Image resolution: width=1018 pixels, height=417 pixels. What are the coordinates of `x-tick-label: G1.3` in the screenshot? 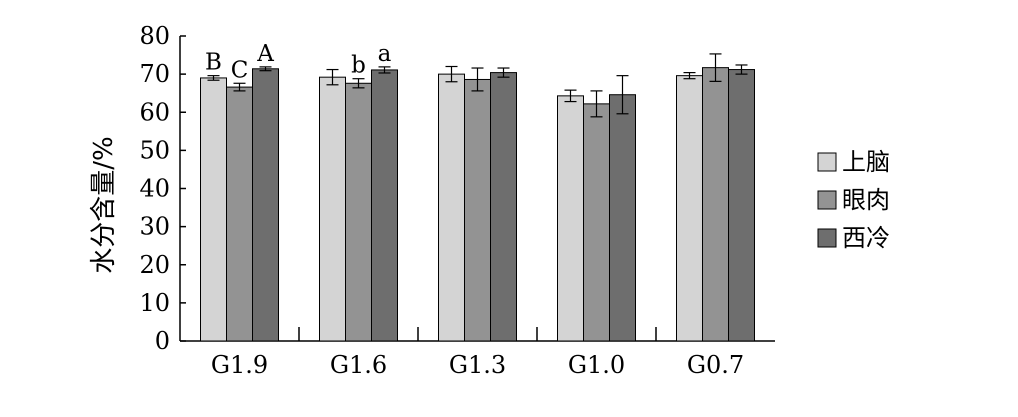 It's located at (477, 365).